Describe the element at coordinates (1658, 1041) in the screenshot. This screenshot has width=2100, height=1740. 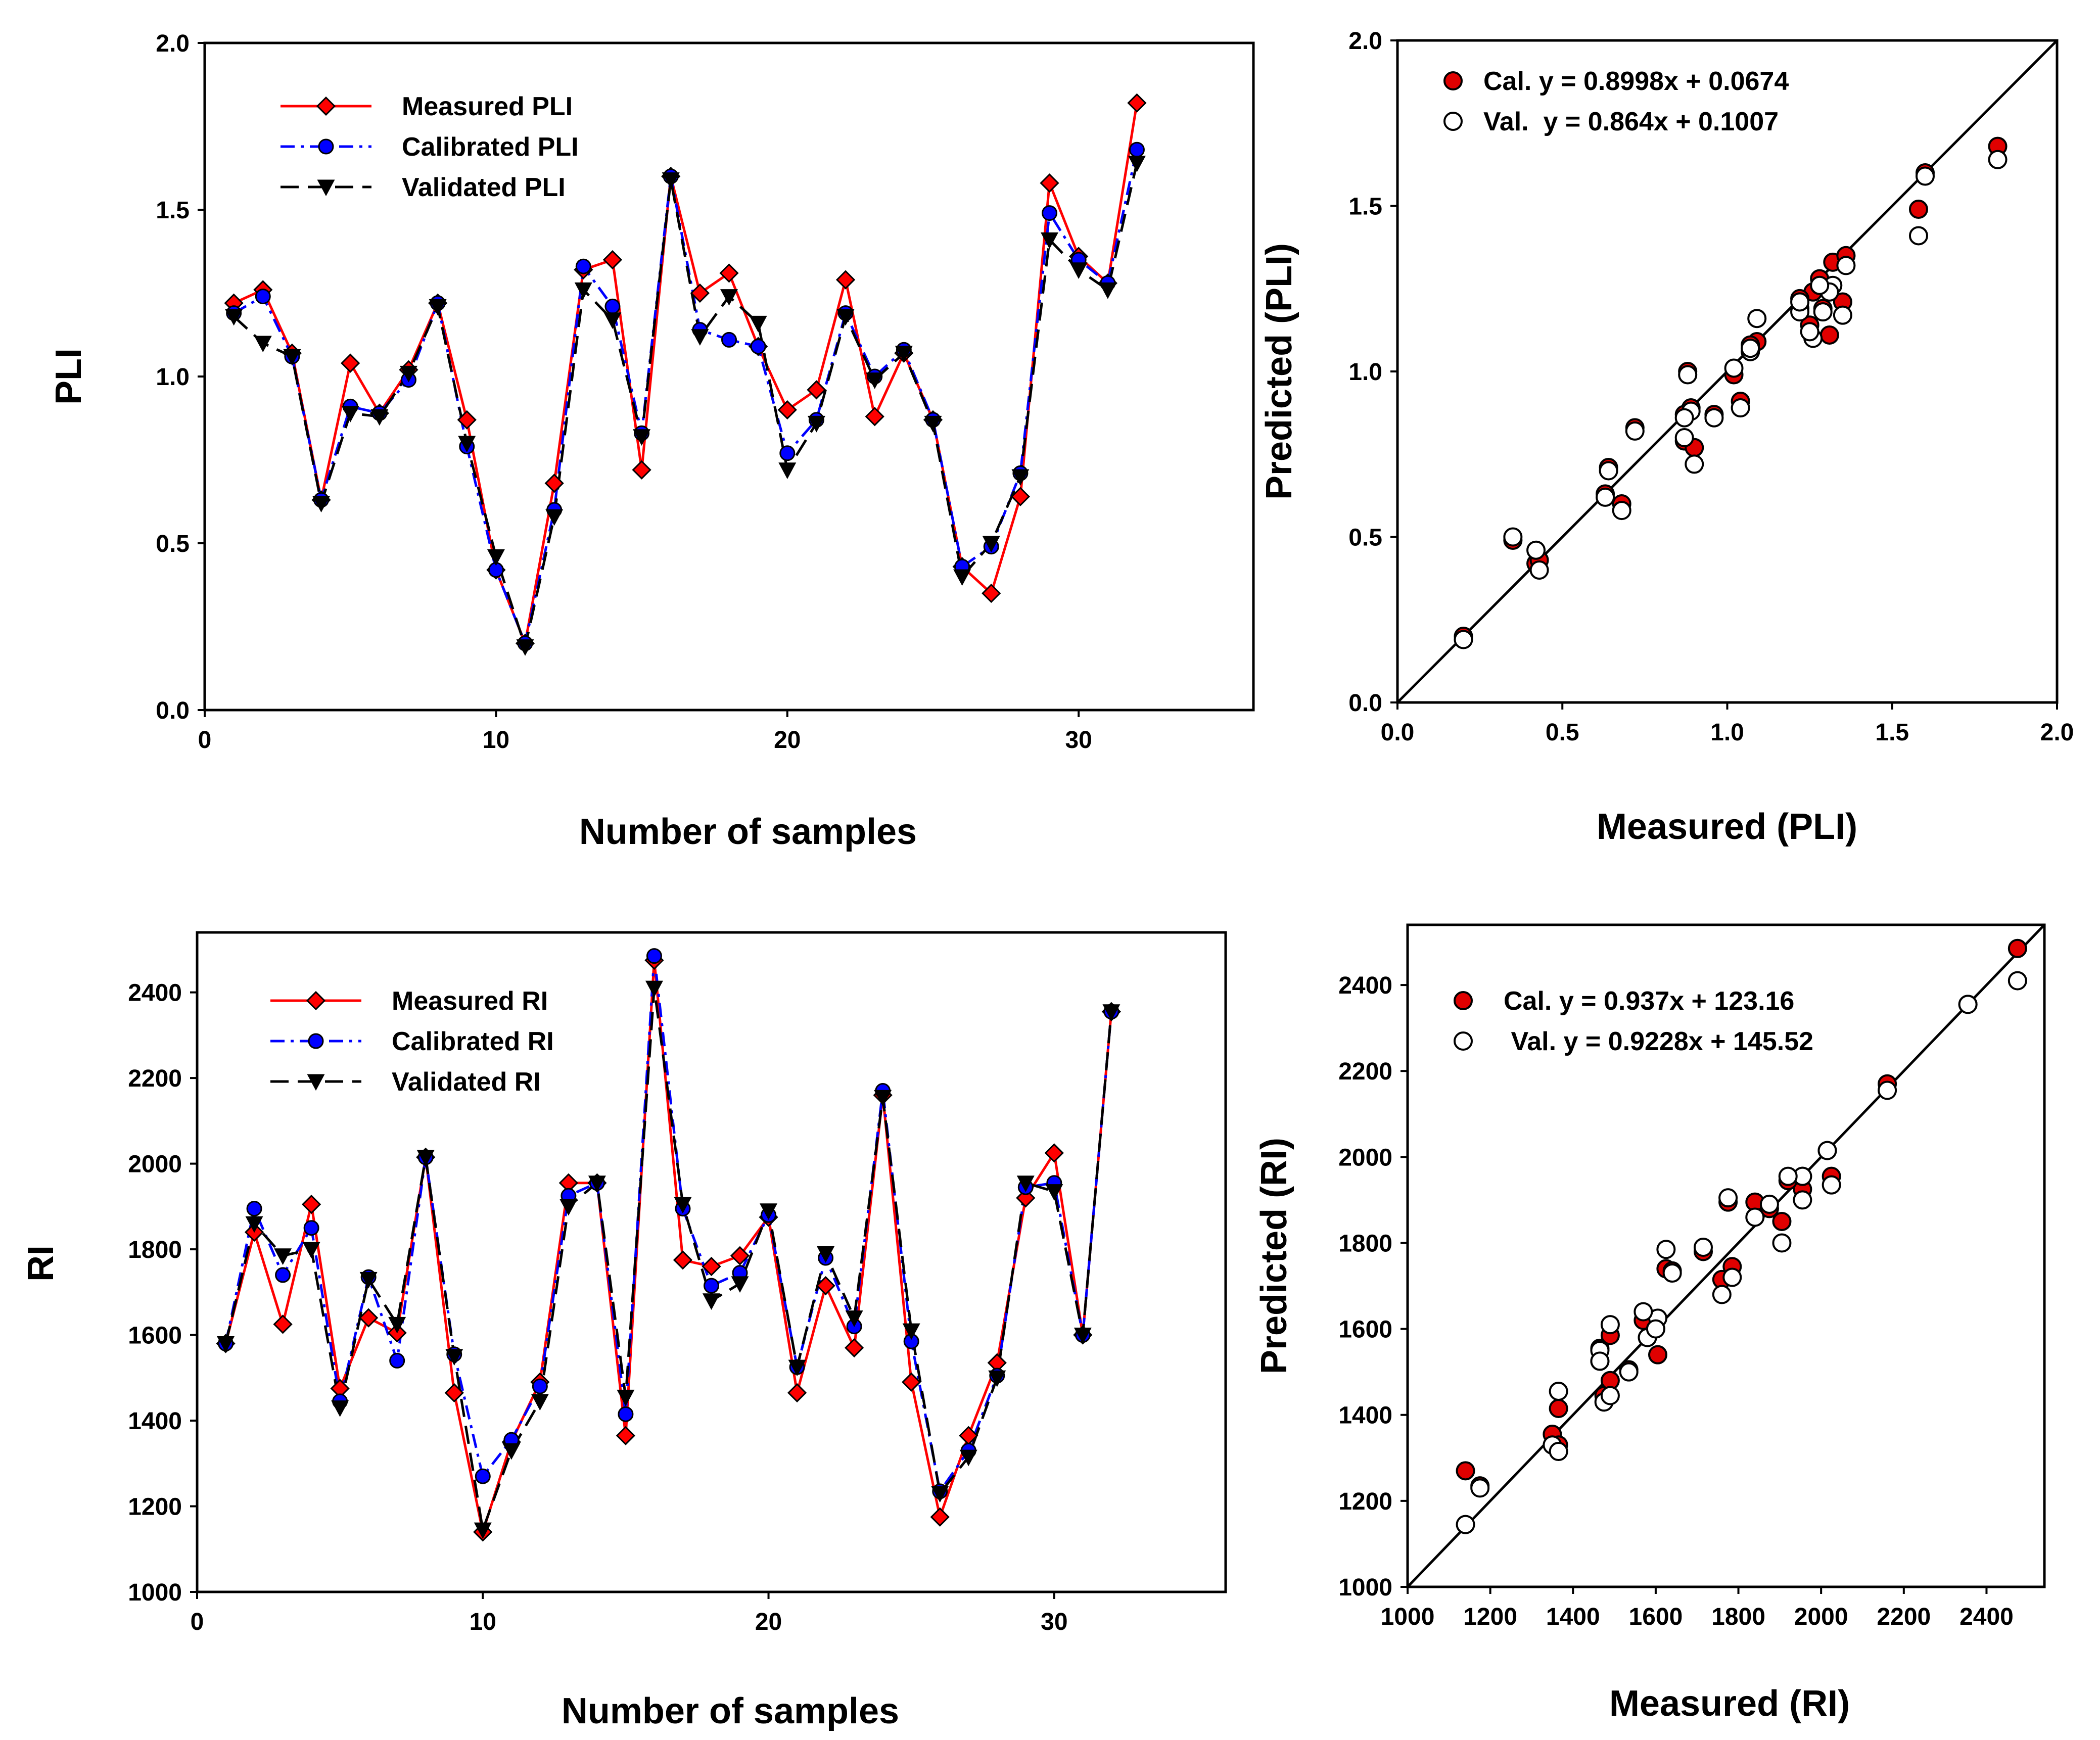
I see `legend-label-ri-val-equation: Val. y = 0.9228x + 145.52` at that location.